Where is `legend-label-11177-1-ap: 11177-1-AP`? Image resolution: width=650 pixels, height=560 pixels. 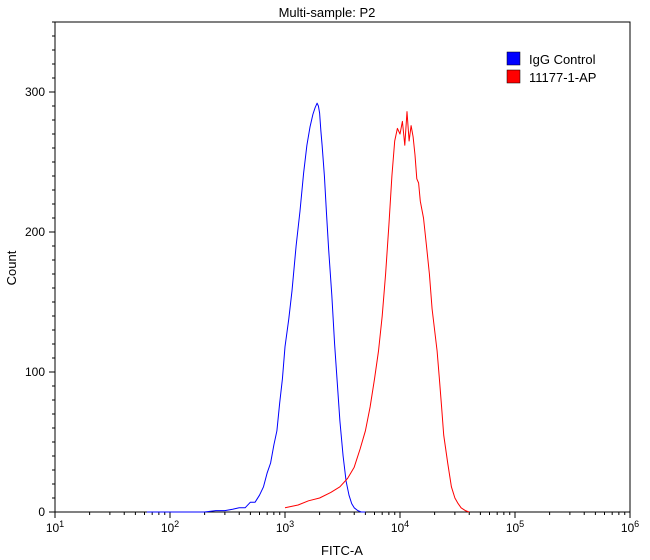 legend-label-11177-1-ap: 11177-1-AP is located at coordinates (562, 77).